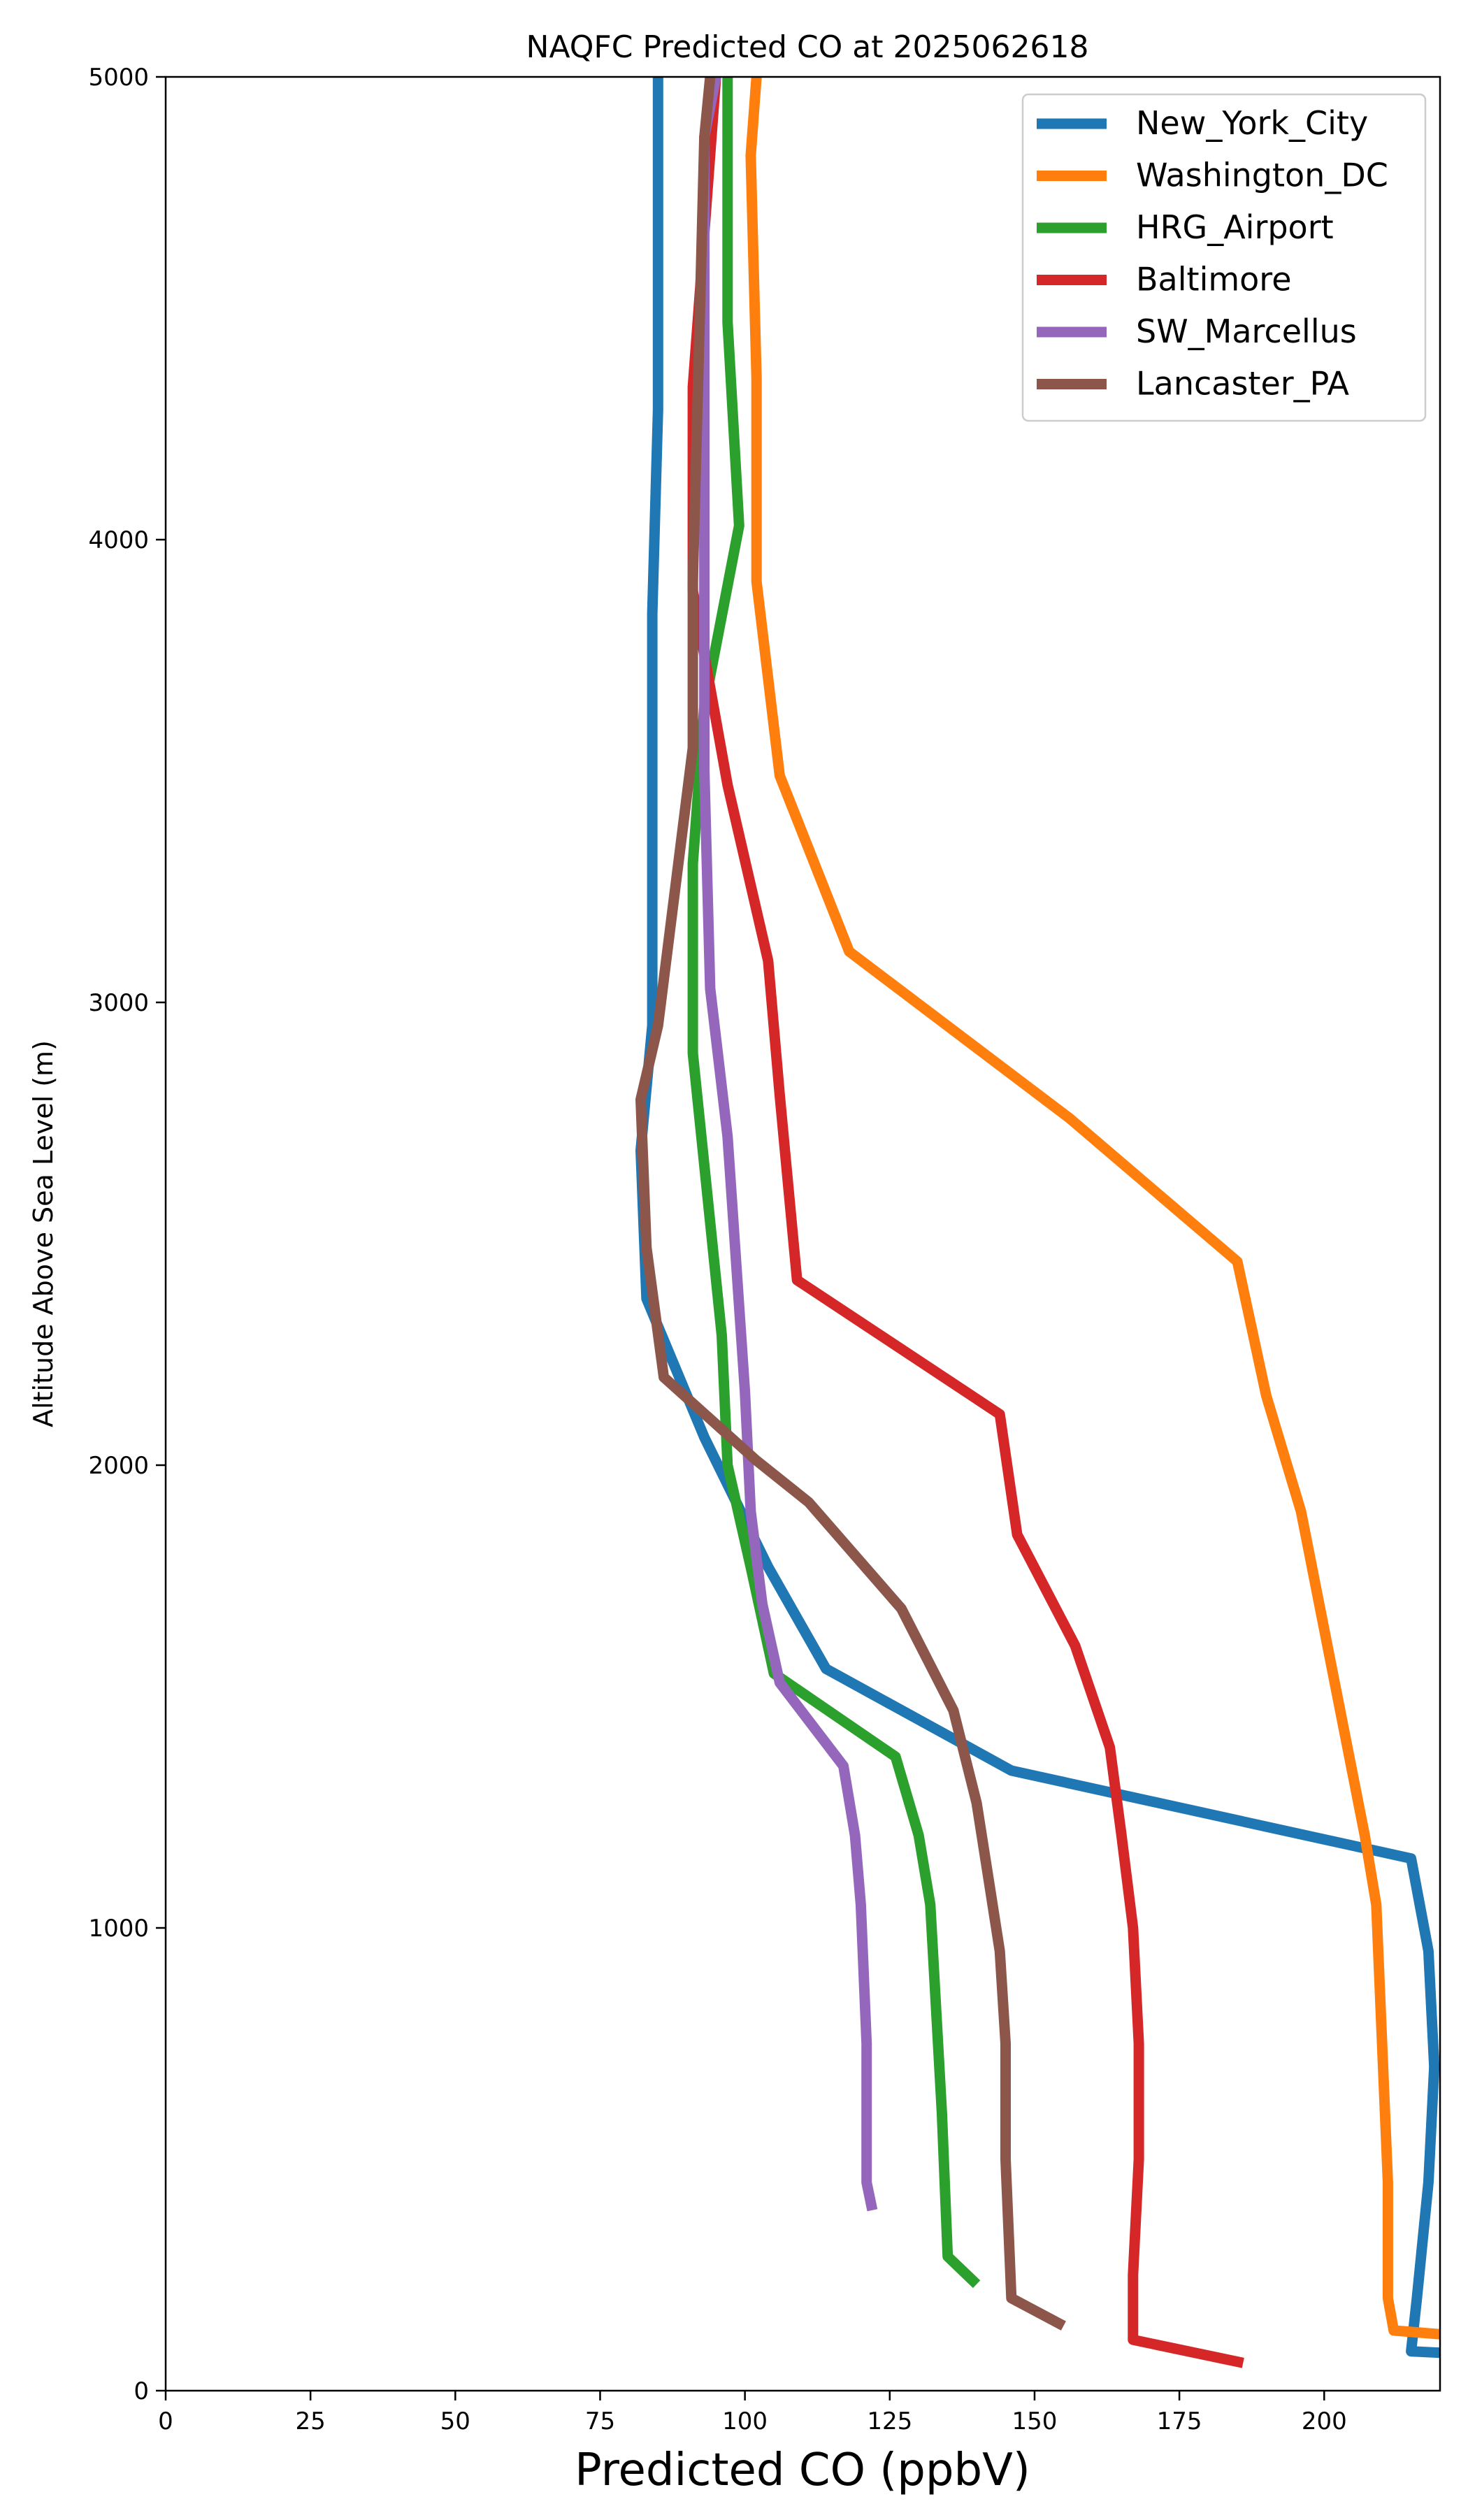  What do you see at coordinates (600, 2421) in the screenshot?
I see `x-tick-label: 75` at bounding box center [600, 2421].